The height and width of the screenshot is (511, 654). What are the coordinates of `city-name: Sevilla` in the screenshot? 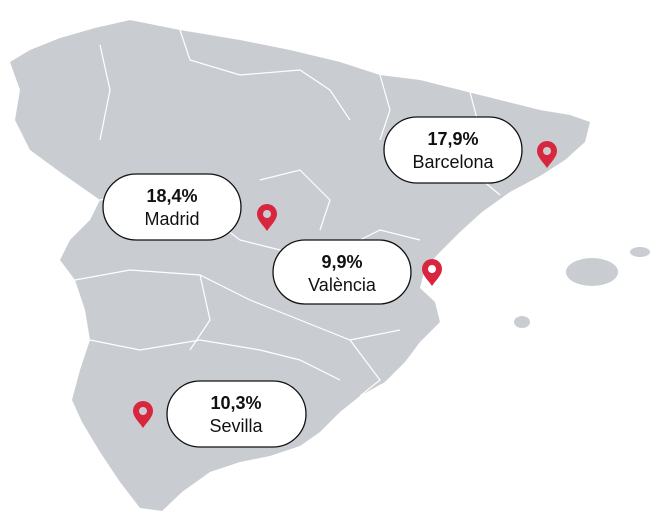 It's located at (236, 426).